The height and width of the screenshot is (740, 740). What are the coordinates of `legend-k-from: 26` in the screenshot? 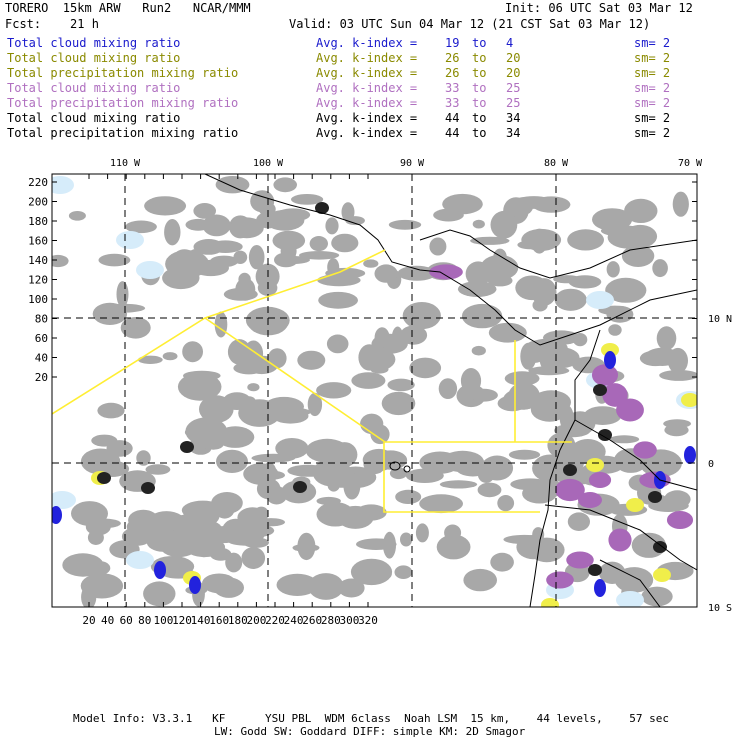 It's located at (452, 58).